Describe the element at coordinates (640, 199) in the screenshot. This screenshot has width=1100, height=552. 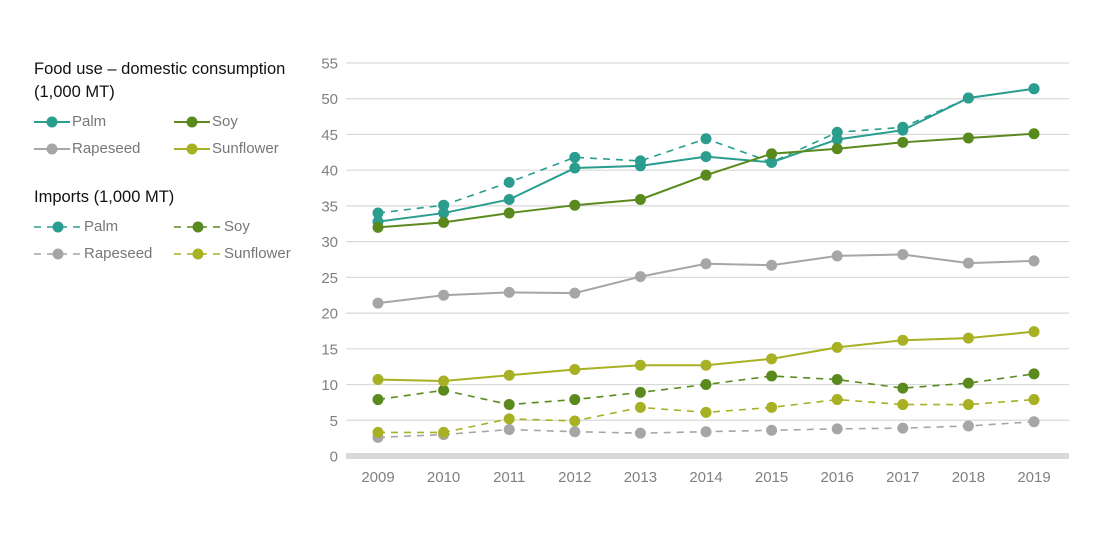
I see `point-food-soy-2013` at that location.